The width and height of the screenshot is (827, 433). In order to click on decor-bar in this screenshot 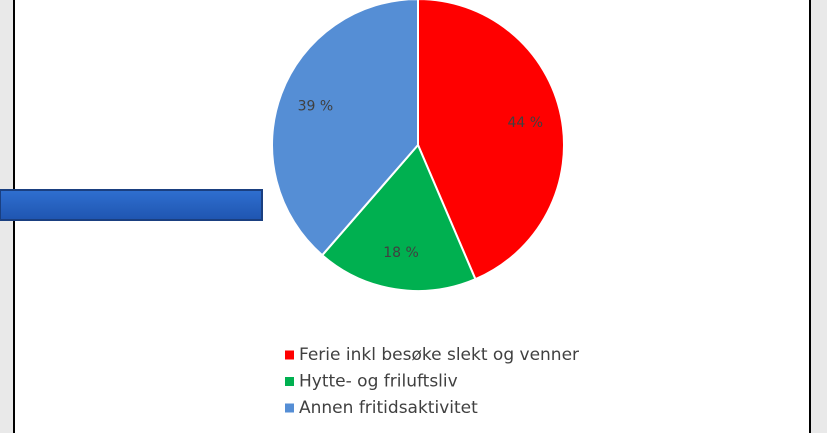, I will do `click(131, 205)`.